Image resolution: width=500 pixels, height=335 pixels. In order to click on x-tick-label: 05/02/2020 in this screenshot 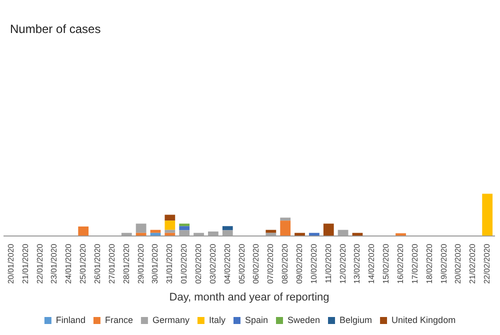, I will do `click(241, 263)`.